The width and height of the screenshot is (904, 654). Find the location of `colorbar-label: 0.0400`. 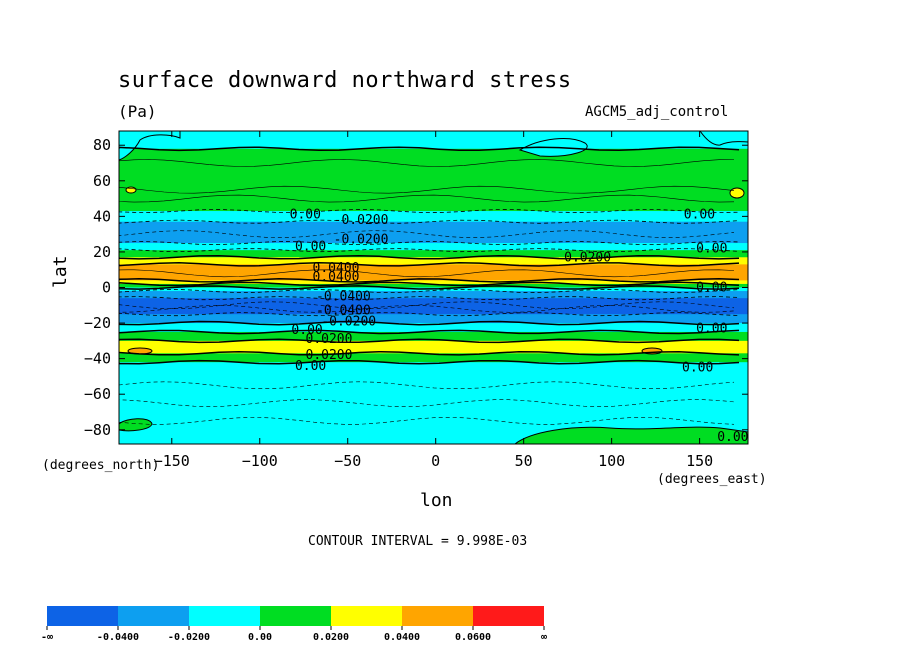

colorbar-label: 0.0400 is located at coordinates (402, 637).